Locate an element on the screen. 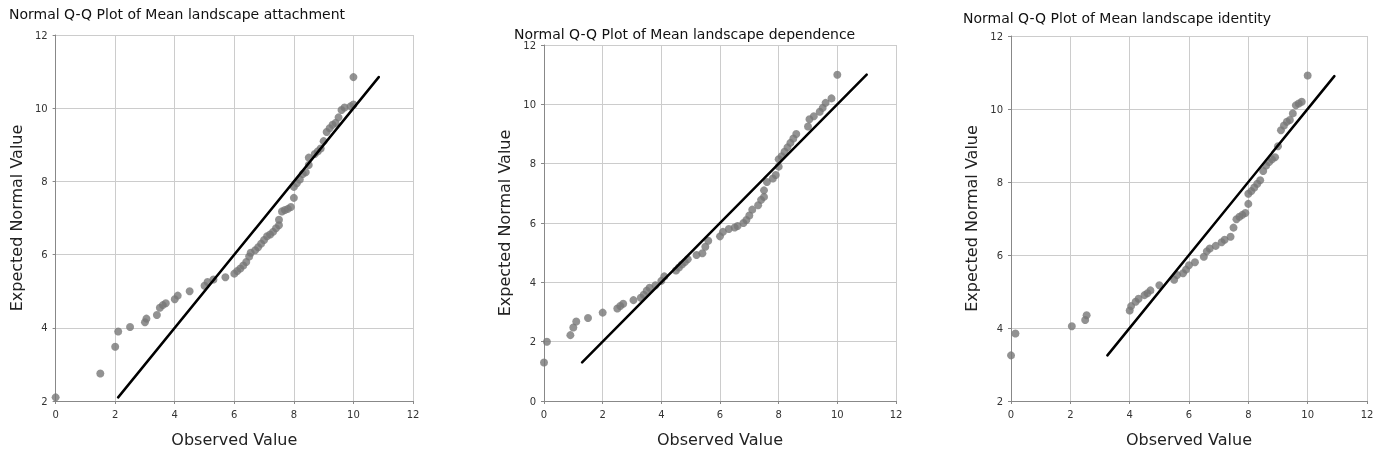 Image resolution: width=1378 pixels, height=452 pixels. chart-title: Normal Q-Q Plot of Mean landscape attachment is located at coordinates (177, 14).